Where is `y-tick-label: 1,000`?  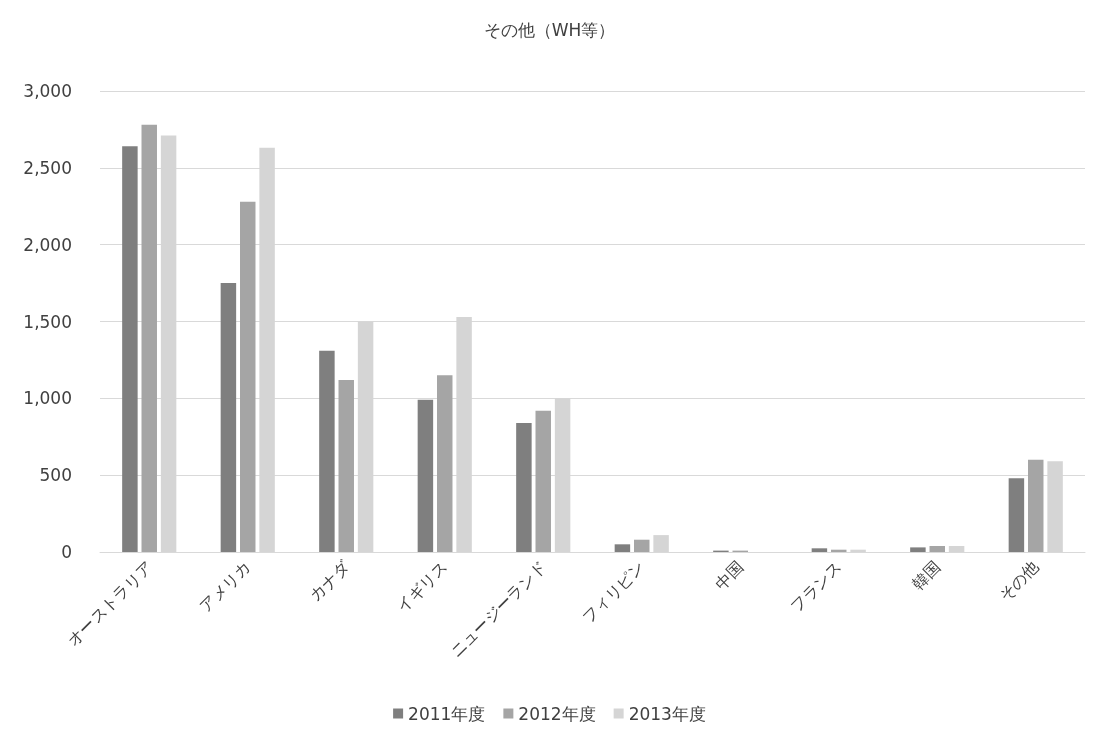
y-tick-label: 1,000 is located at coordinates (47, 398).